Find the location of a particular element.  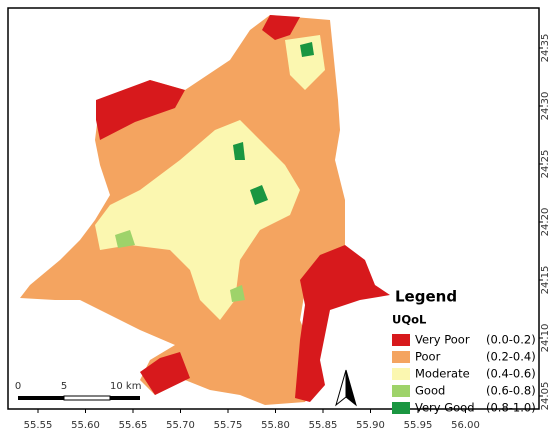

longitude-label: 55.70 is located at coordinates (180, 425).